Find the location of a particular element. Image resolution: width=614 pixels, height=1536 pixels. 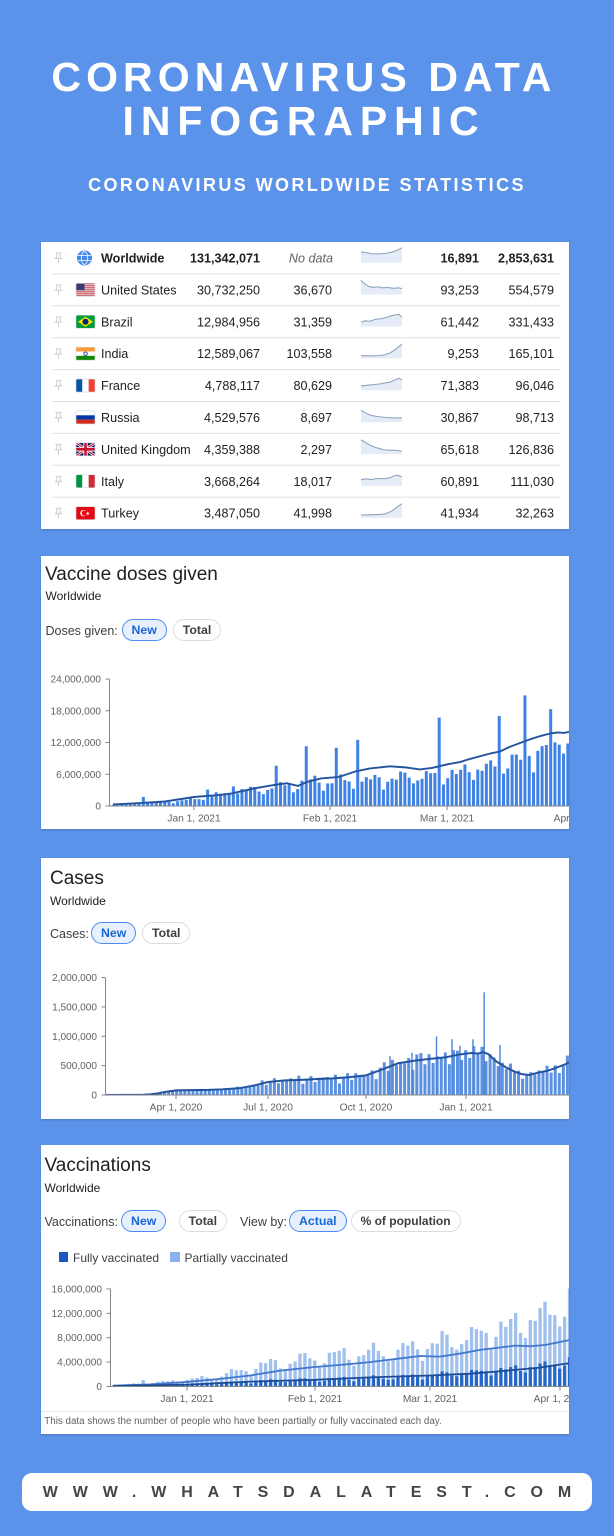

svg-text: 18,017 is located at coordinates (312, 482).